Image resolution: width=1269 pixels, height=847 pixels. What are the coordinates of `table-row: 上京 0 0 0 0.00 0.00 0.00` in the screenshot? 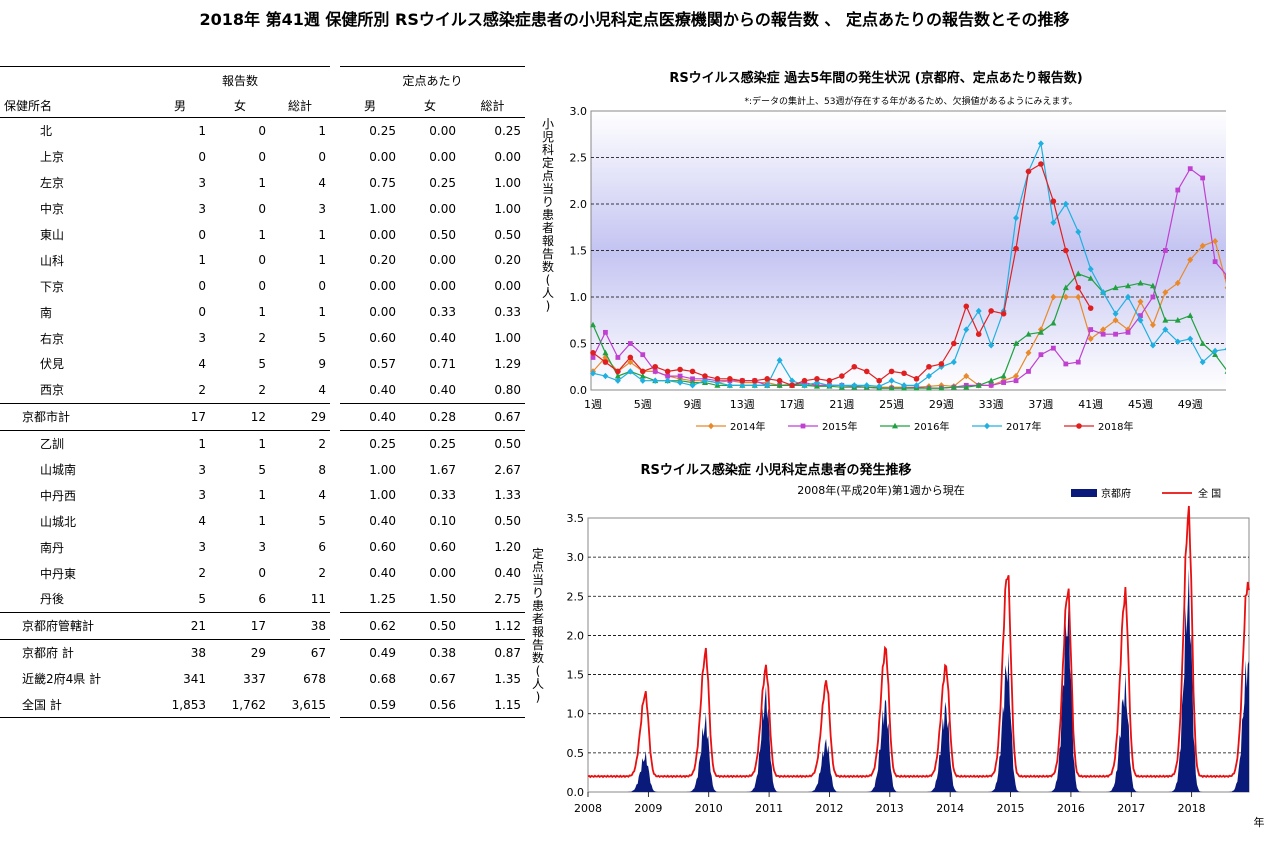 It's located at (262, 157).